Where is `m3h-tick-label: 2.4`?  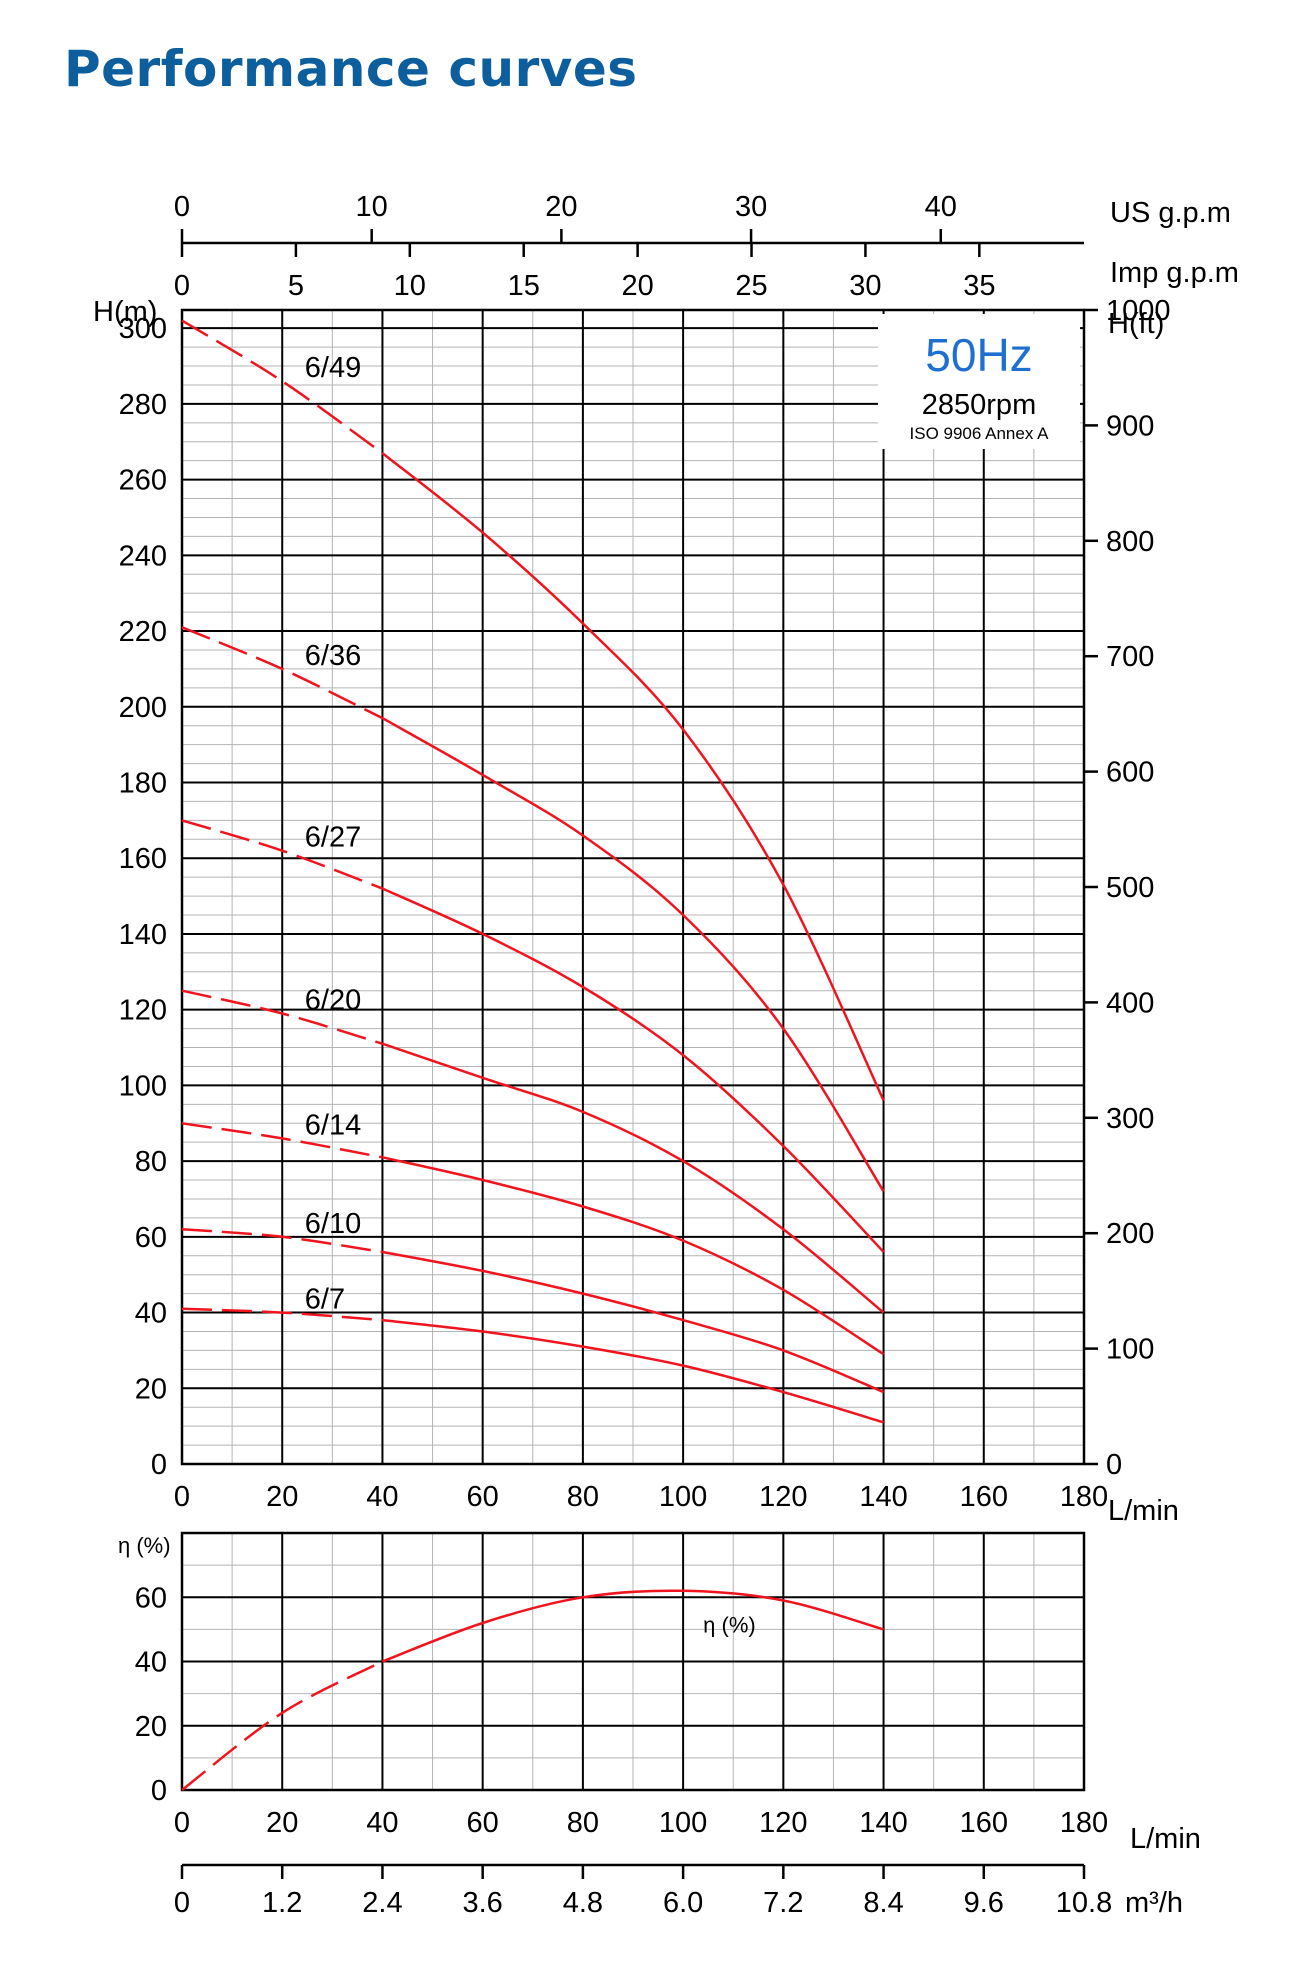
m3h-tick-label: 2.4 is located at coordinates (382, 1903).